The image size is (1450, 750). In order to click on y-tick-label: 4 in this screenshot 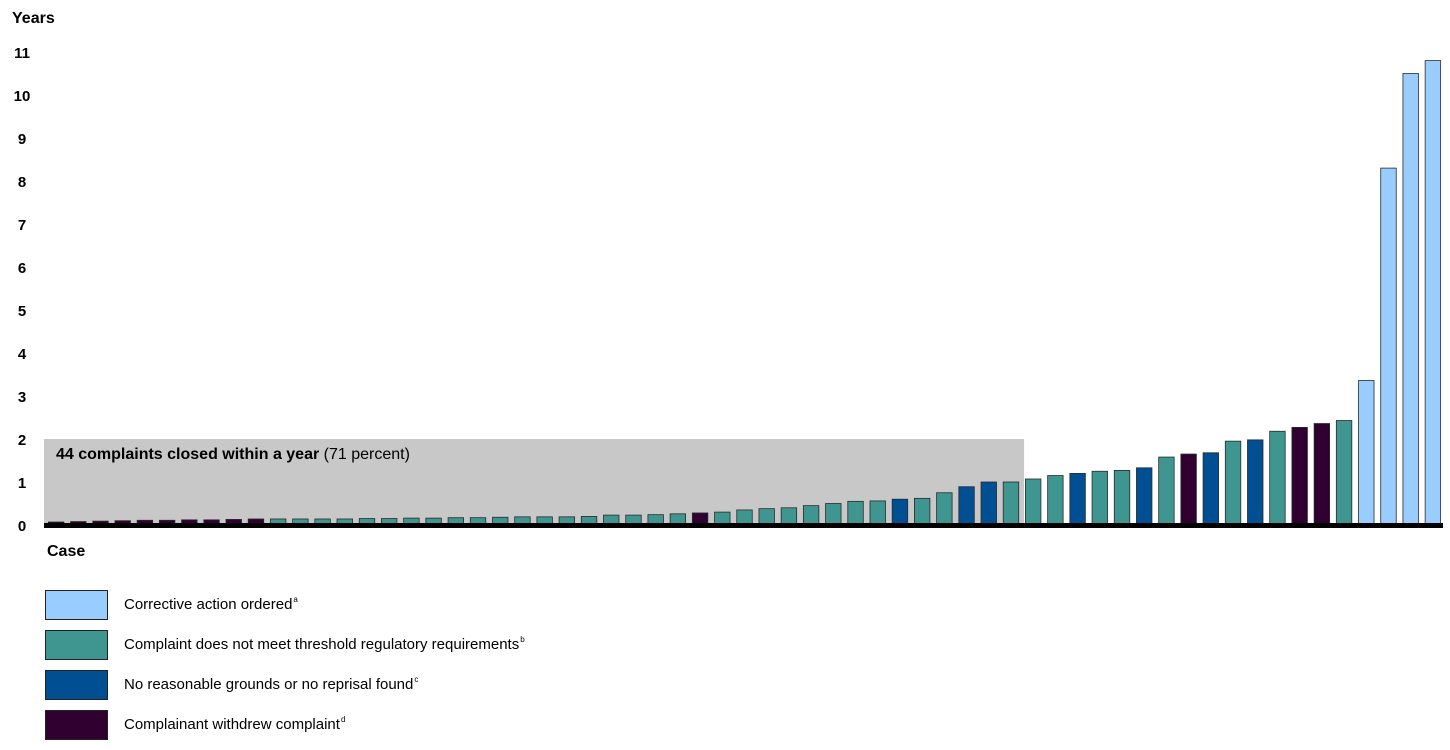, I will do `click(22, 354)`.